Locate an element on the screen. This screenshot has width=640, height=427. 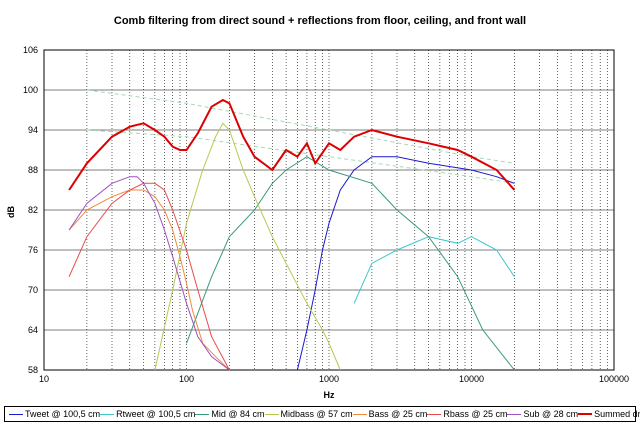
y-axis-label: dB is located at coordinates (11, 212).